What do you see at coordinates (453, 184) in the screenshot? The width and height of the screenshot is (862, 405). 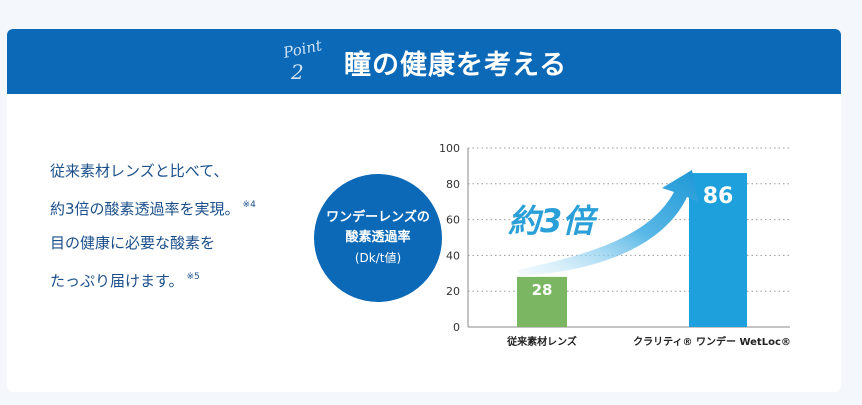 I see `y-tick-label-80: 80` at bounding box center [453, 184].